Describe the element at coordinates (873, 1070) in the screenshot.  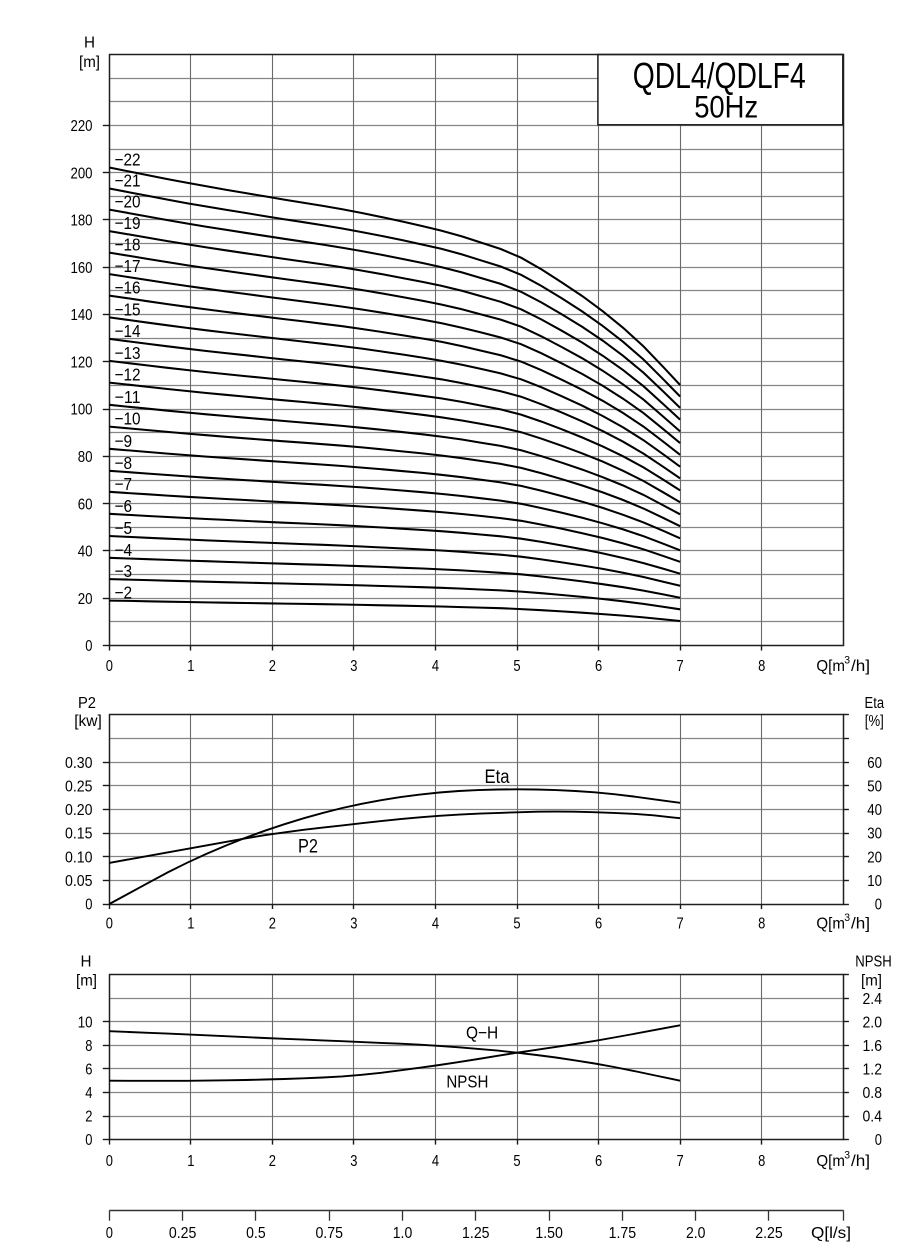
I see `svg-text: 1.2` at that location.